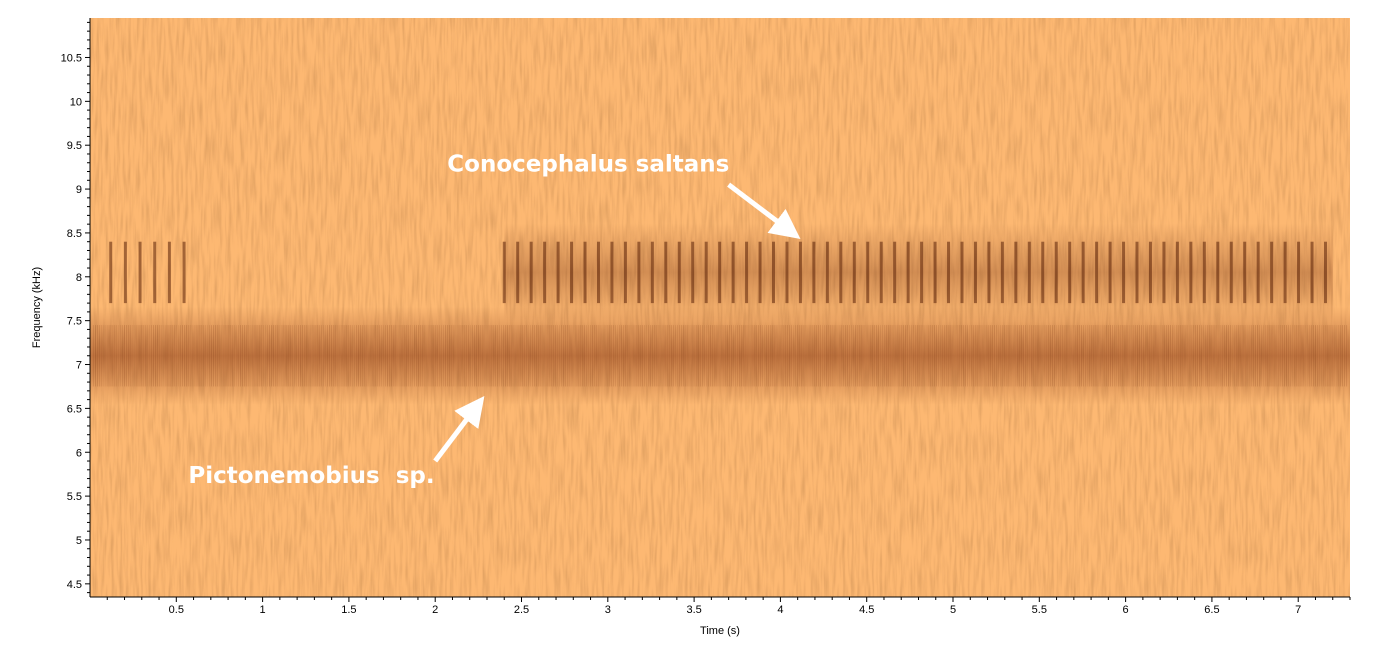 The image size is (1373, 657). Describe the element at coordinates (311, 476) in the screenshot. I see `annotation-pictonemobius: Pictonemobius sp.` at that location.